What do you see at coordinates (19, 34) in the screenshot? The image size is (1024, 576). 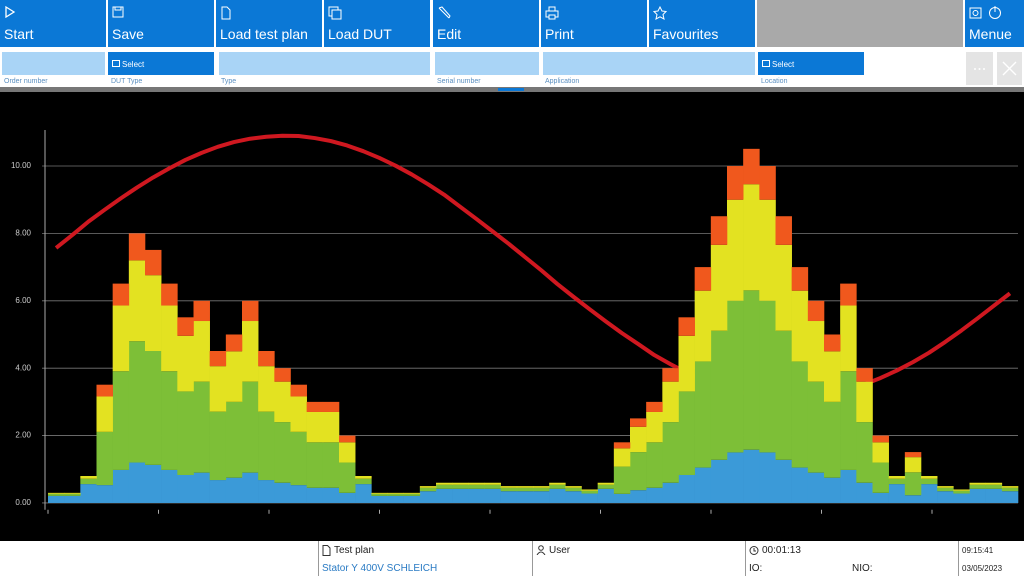 I see `button-label: Start` at bounding box center [19, 34].